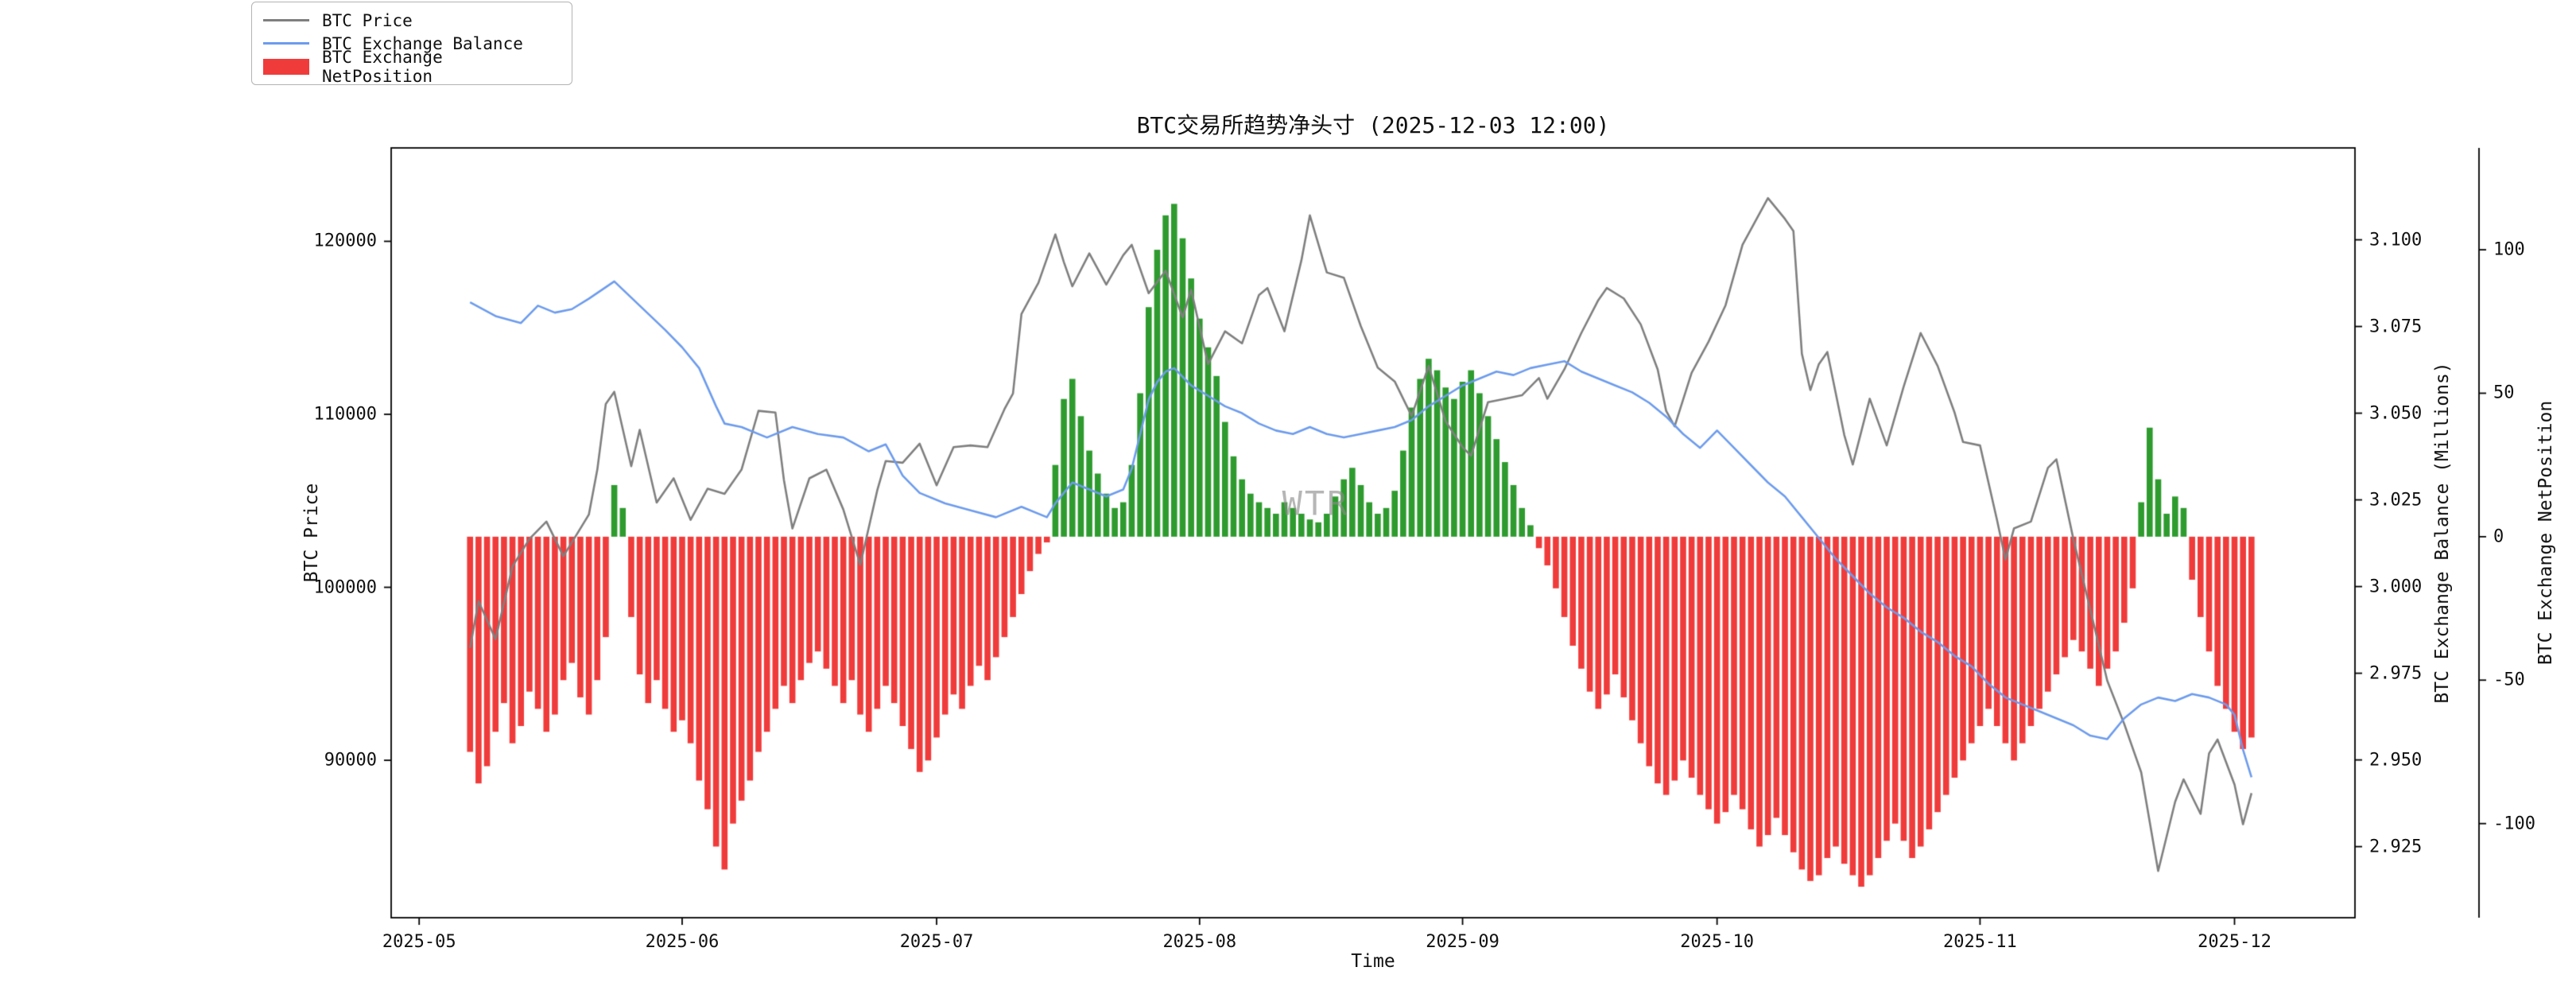 The image size is (2576, 1002). What do you see at coordinates (2545, 533) in the screenshot?
I see `y-axis-label-netposition: BTC Exchange NetPosition` at bounding box center [2545, 533].